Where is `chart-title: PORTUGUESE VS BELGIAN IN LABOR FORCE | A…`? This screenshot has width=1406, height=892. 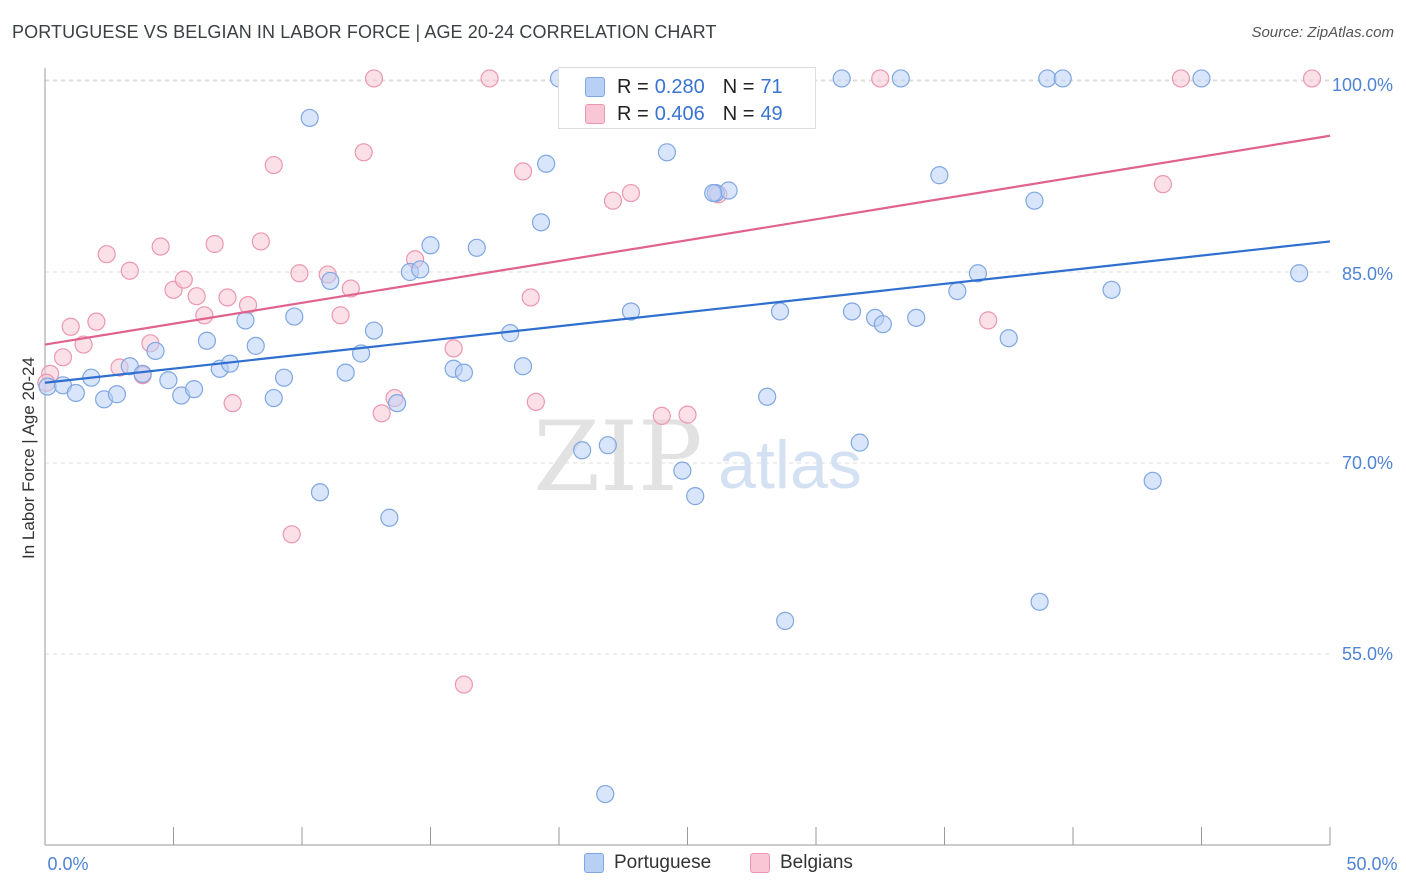 chart-title: PORTUGUESE VS BELGIAN IN LABOR FORCE | A… is located at coordinates (364, 32).